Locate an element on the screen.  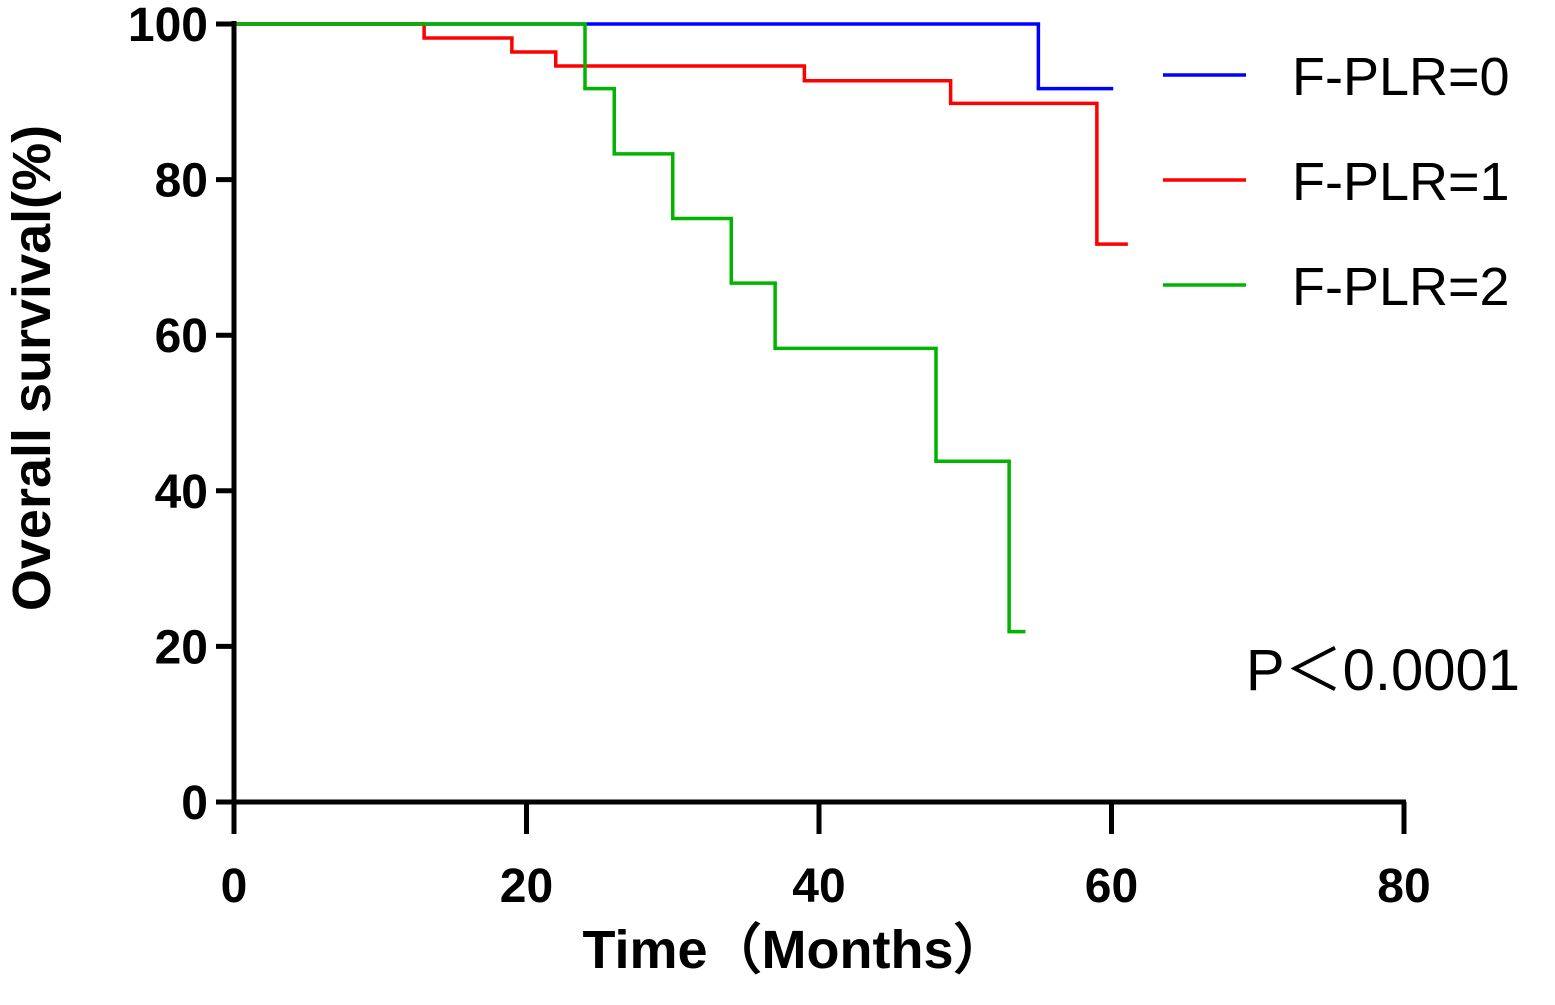
y-axis-title: Overall survival(%) is located at coordinates (32, 368).